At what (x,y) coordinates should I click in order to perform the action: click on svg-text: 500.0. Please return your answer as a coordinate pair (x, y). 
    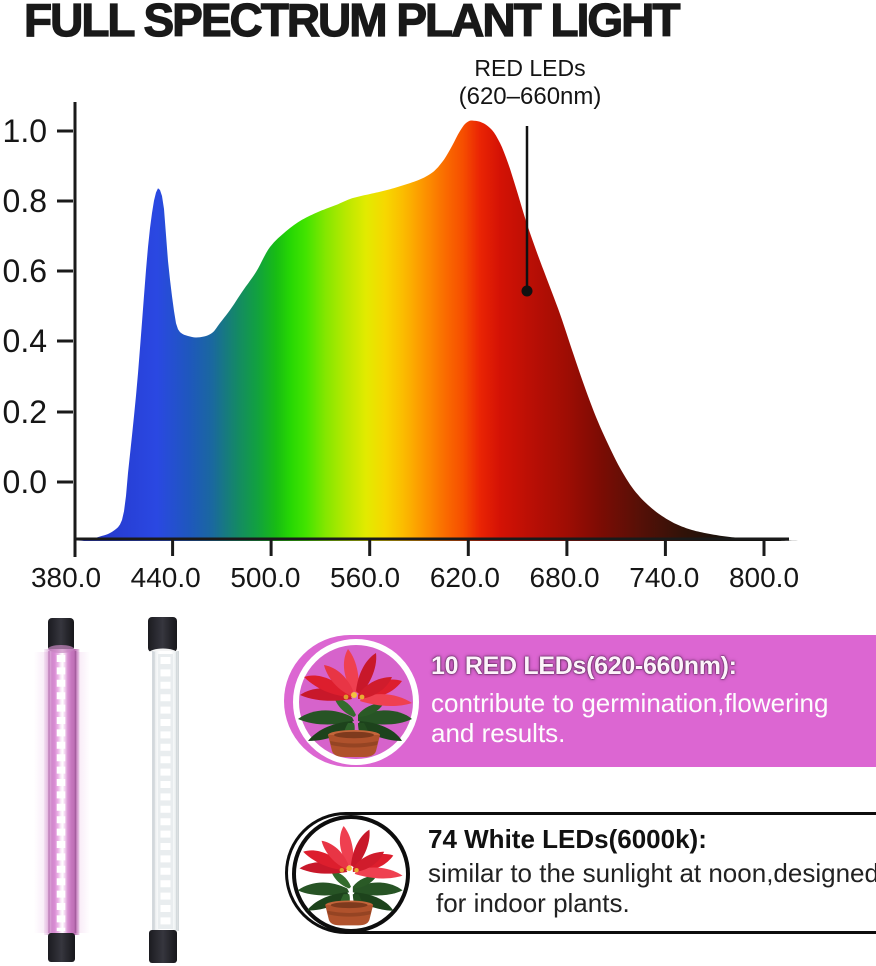
    Looking at the image, I should click on (265, 577).